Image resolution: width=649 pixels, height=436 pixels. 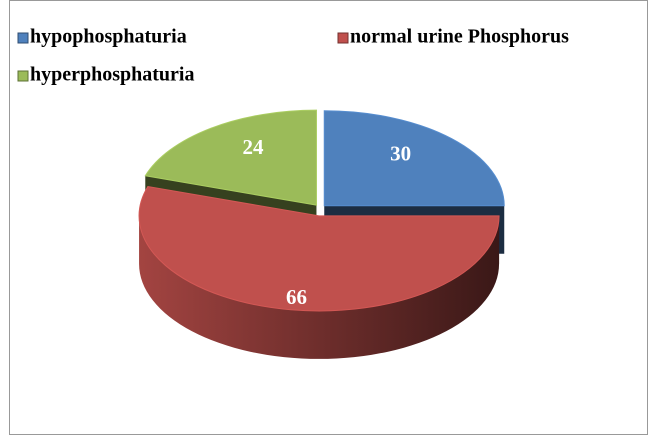 I want to click on data-label: 66, so click(x=296, y=297).